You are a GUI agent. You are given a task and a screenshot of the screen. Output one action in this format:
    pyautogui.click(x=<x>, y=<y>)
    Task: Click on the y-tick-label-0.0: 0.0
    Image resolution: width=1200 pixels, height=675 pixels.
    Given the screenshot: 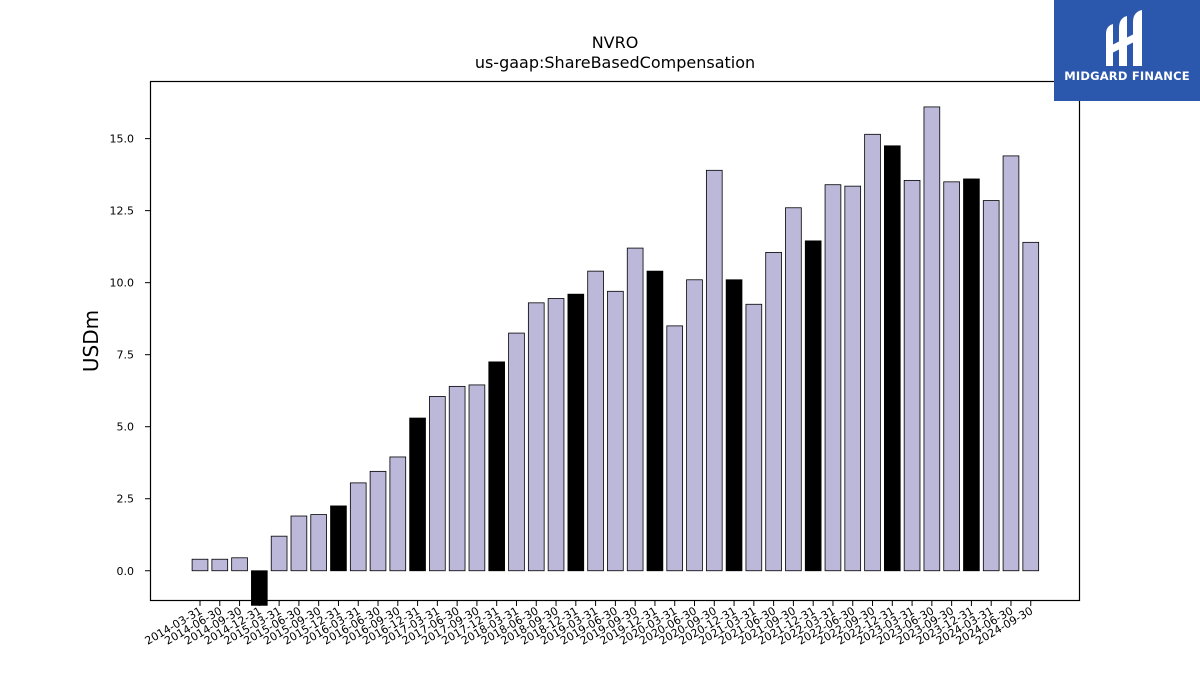 What is the action you would take?
    pyautogui.click(x=126, y=571)
    